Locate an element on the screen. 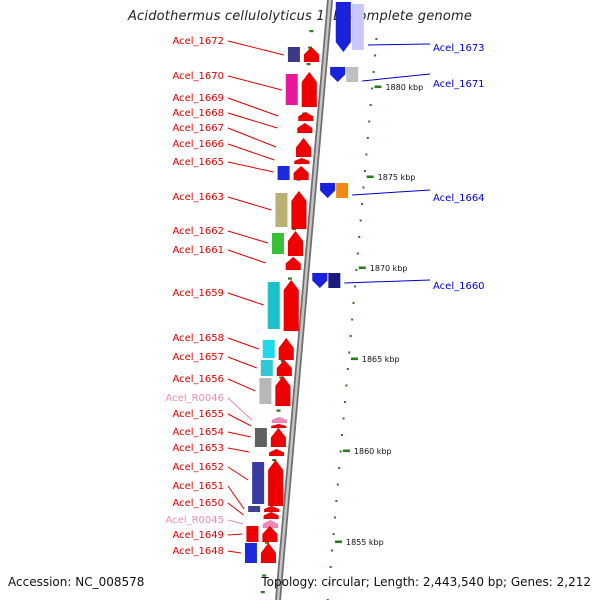  gene-label-acel-1660: Acel_1660 is located at coordinates (459, 286).